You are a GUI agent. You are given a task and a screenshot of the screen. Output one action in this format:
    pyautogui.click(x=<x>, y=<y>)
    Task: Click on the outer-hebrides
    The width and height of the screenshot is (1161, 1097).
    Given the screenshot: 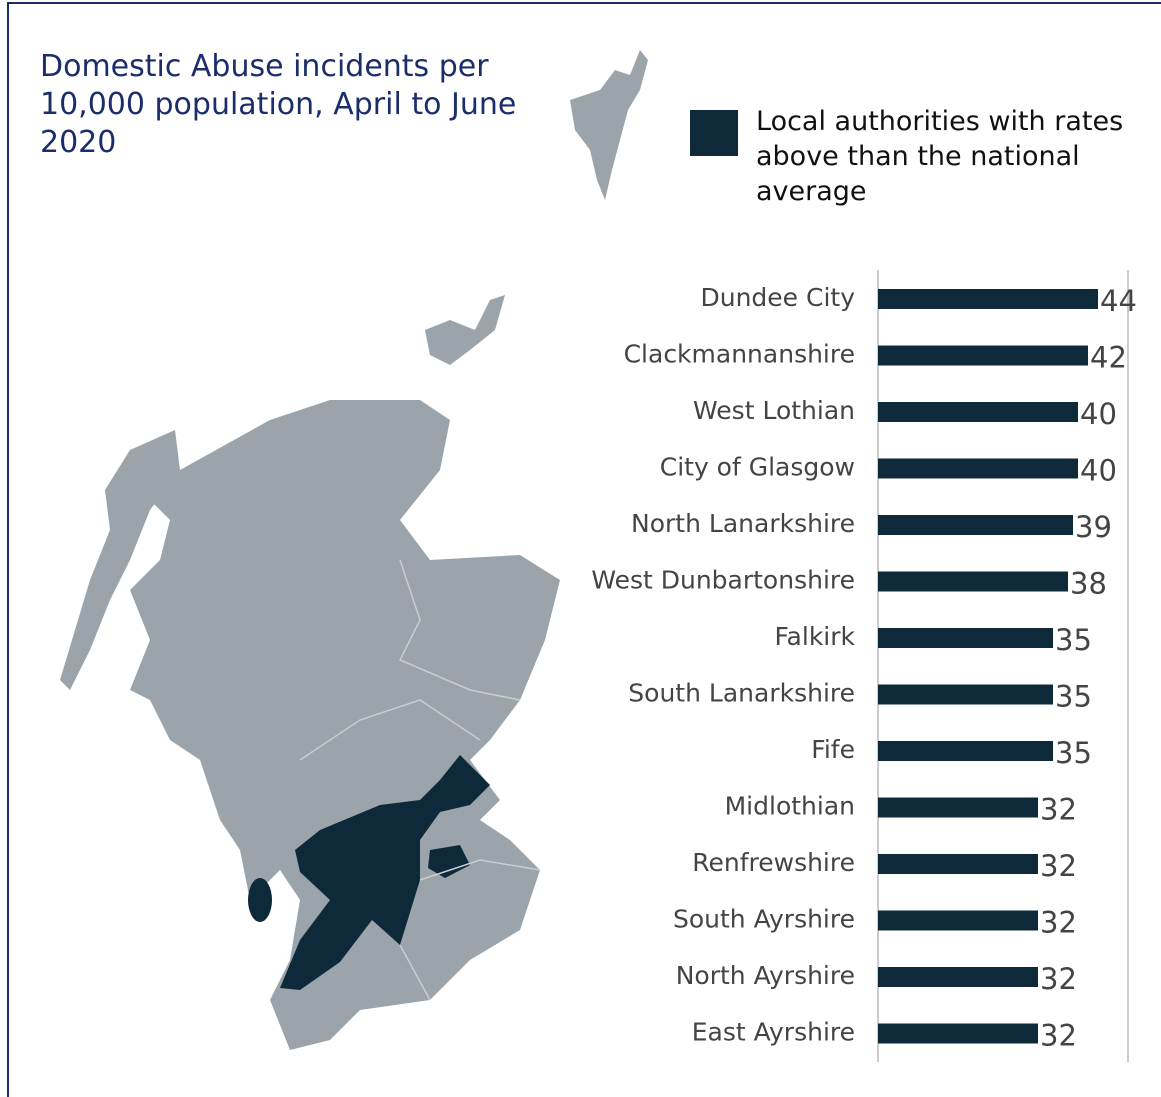 What is the action you would take?
    pyautogui.click(x=120, y=560)
    